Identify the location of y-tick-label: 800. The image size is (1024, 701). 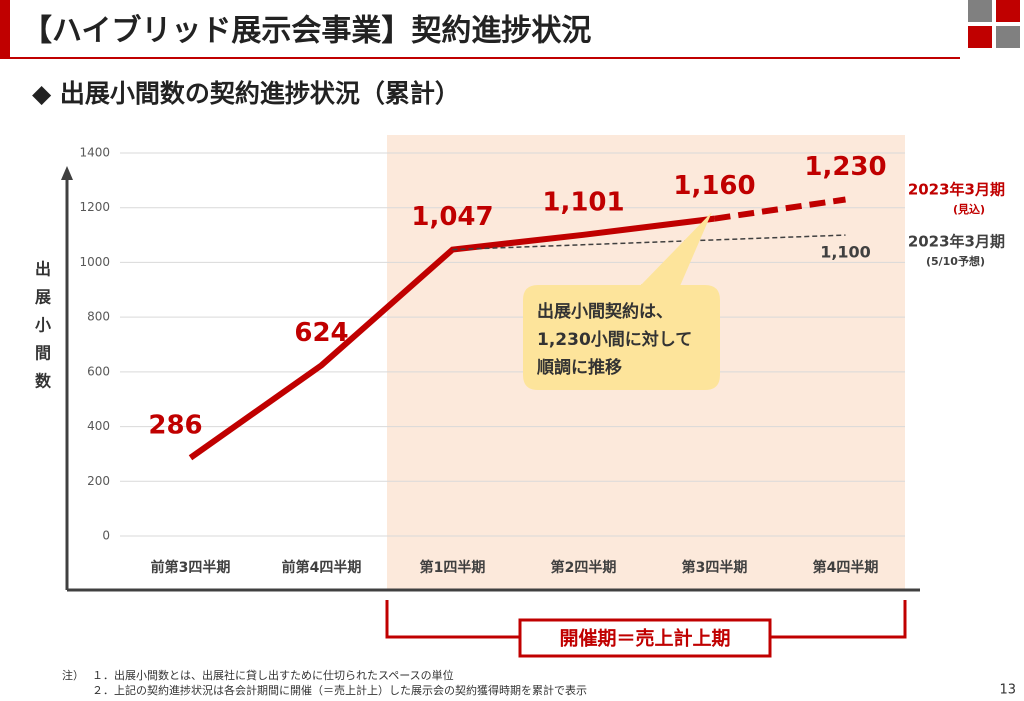
(98, 317).